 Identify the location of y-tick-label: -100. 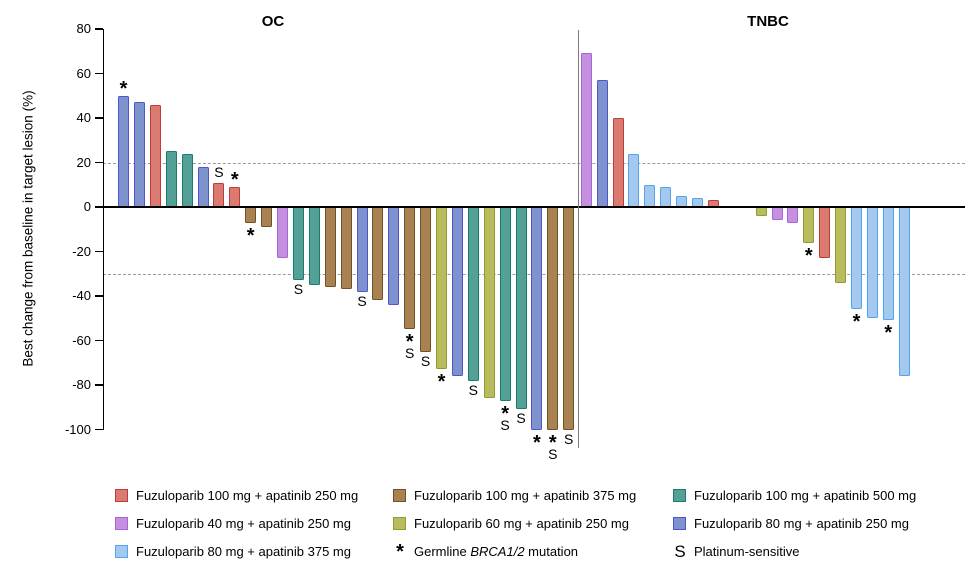
(77, 429).